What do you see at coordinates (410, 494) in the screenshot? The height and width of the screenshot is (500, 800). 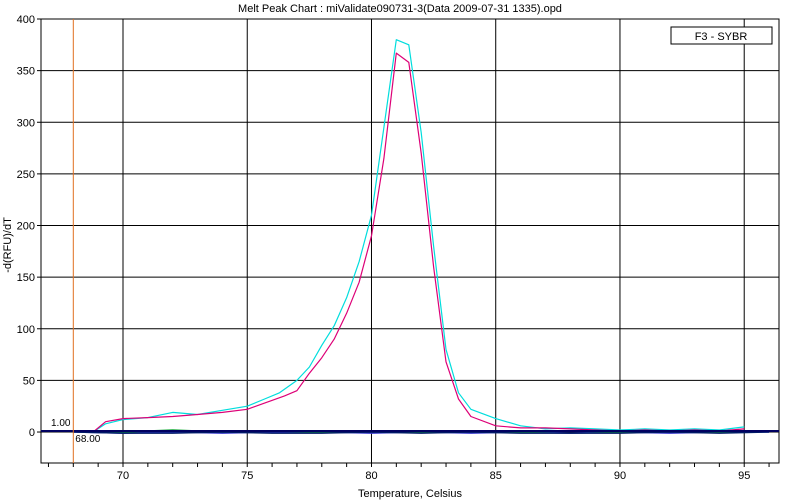 I see `x-axis-title: Temperature, Celsius` at bounding box center [410, 494].